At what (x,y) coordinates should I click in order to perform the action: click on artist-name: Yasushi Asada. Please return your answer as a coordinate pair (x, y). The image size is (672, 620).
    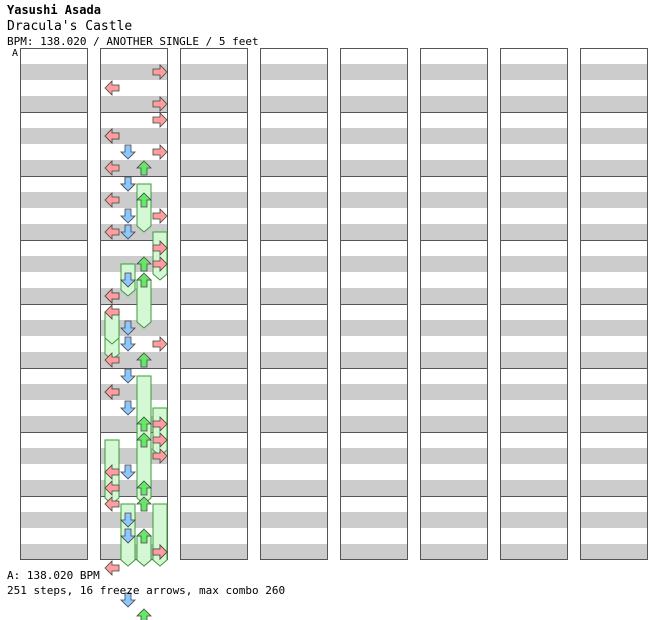
    Looking at the image, I should click on (54, 10).